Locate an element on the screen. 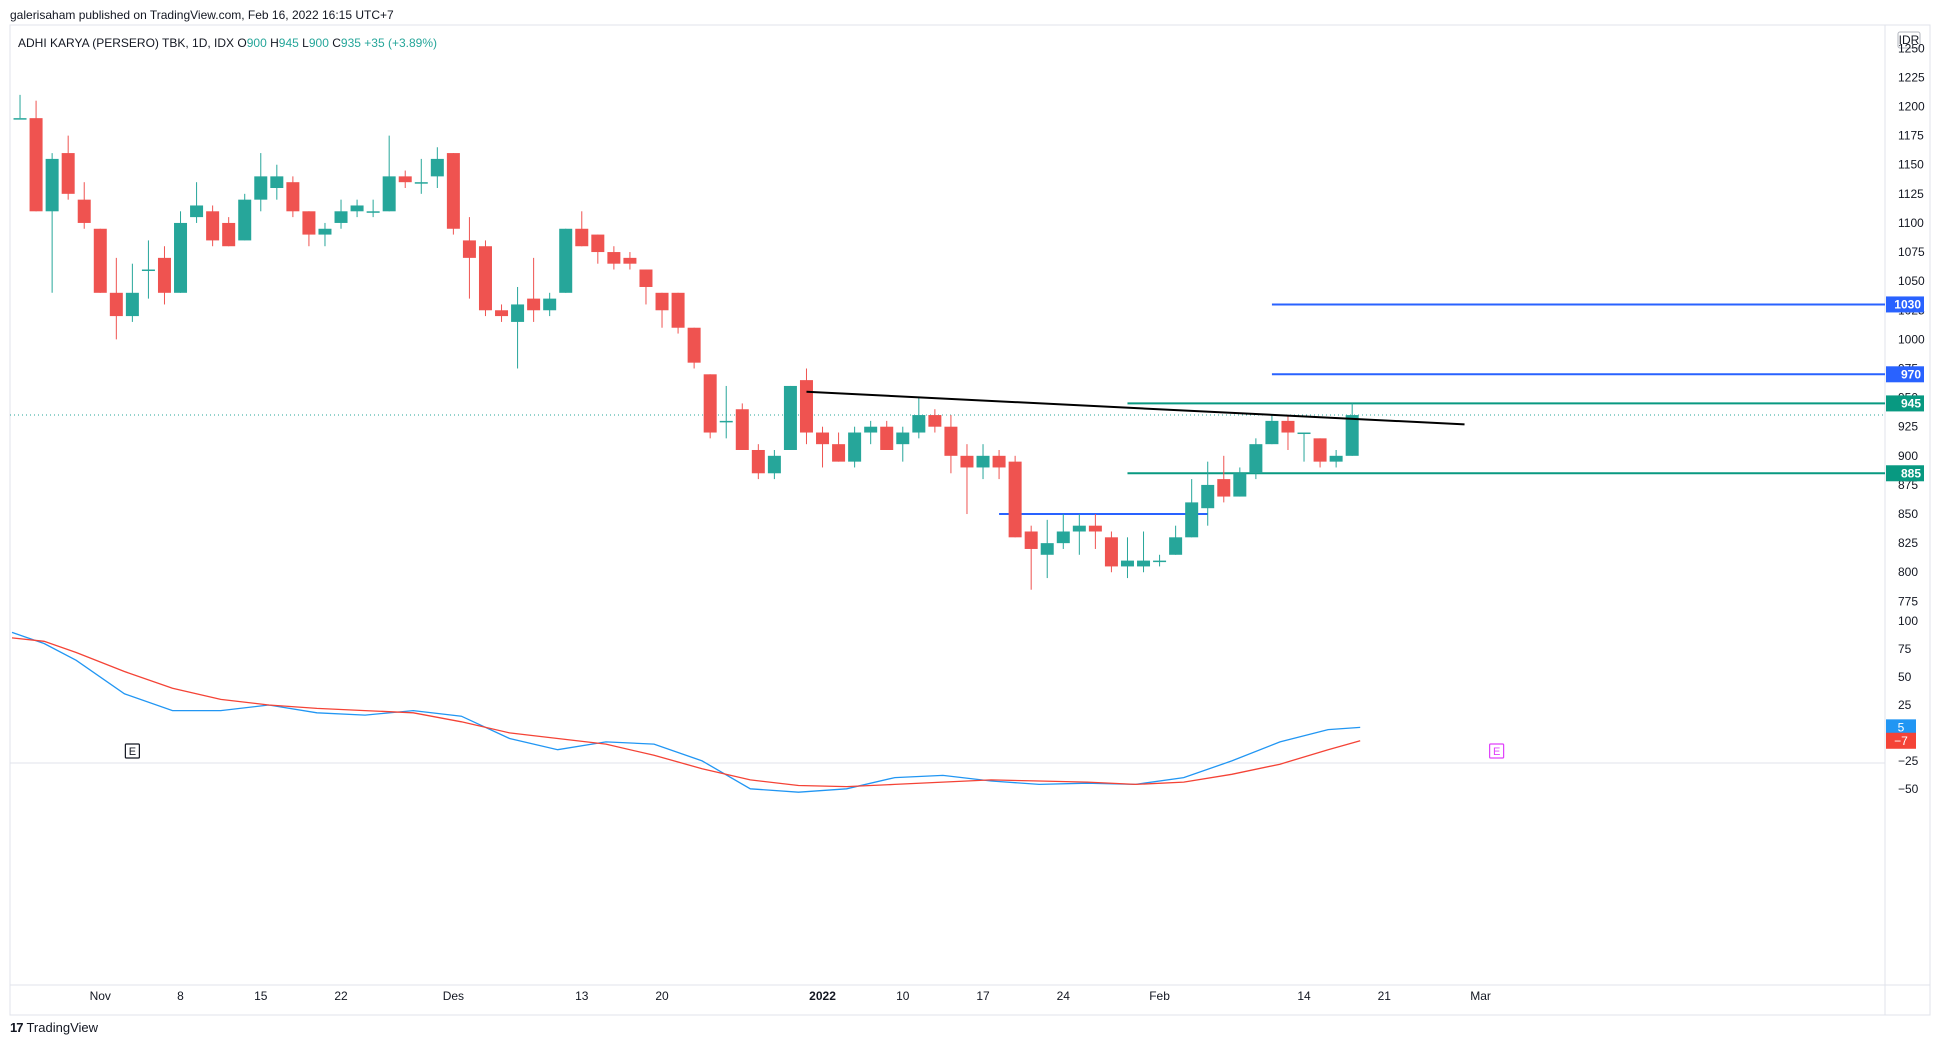 Image resolution: width=1940 pixels, height=1045 pixels. low-value: 900 is located at coordinates (318, 43).